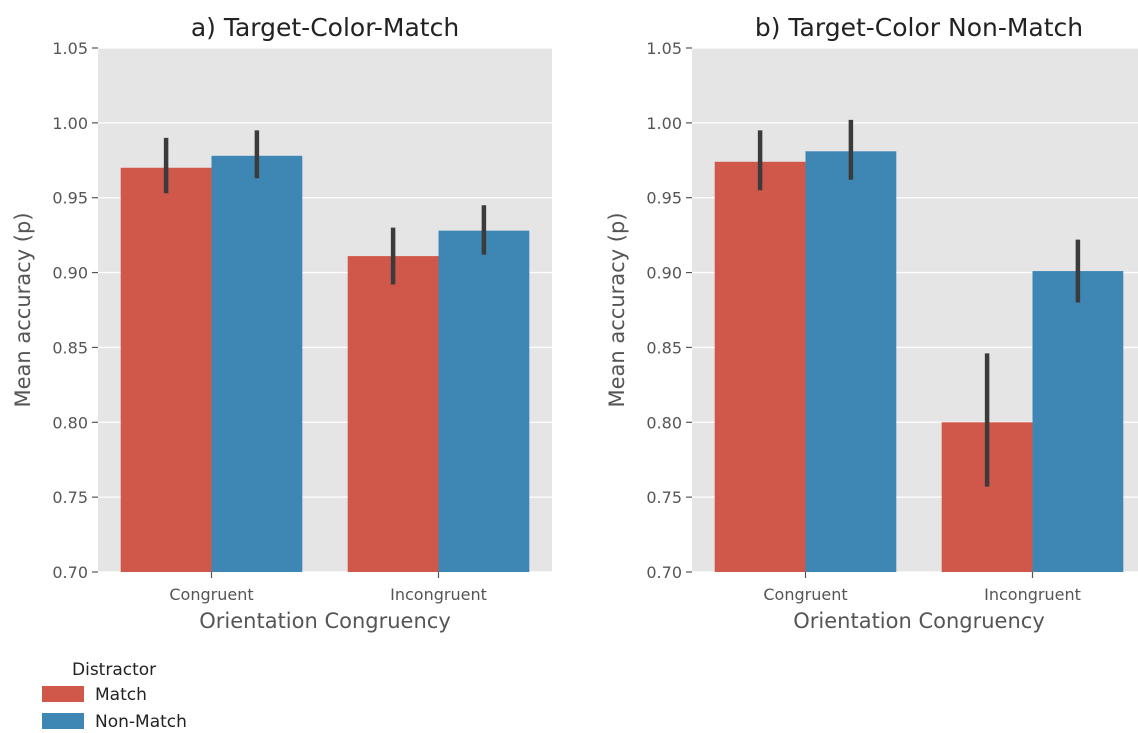  What do you see at coordinates (63, 694) in the screenshot?
I see `legend-swatch-match` at bounding box center [63, 694].